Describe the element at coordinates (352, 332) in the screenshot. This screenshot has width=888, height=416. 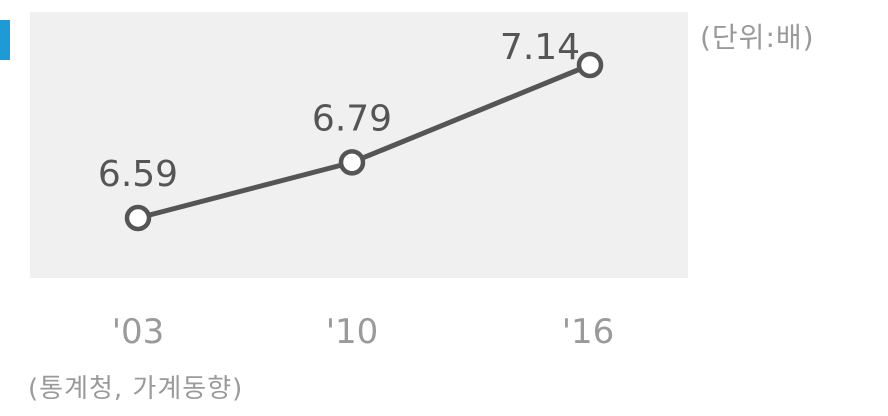
I see `x-tick-label: '10` at that location.